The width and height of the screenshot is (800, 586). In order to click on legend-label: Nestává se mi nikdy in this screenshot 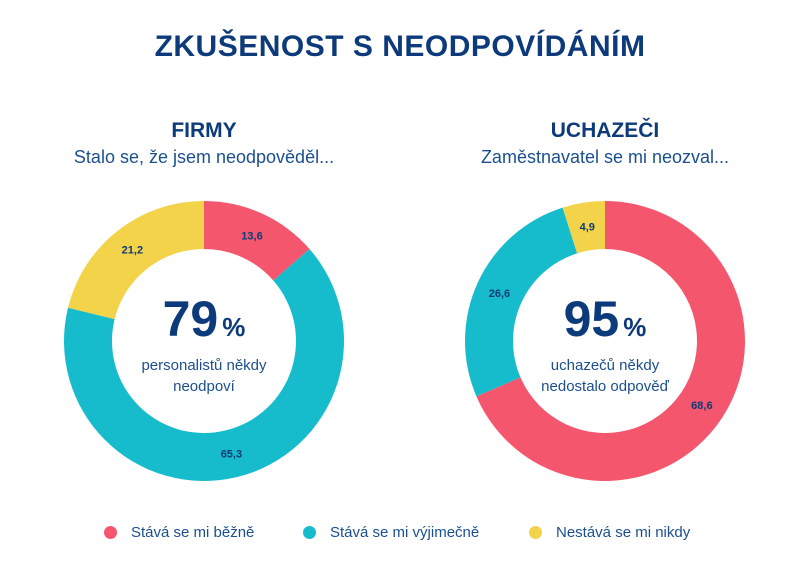, I will do `click(623, 532)`.